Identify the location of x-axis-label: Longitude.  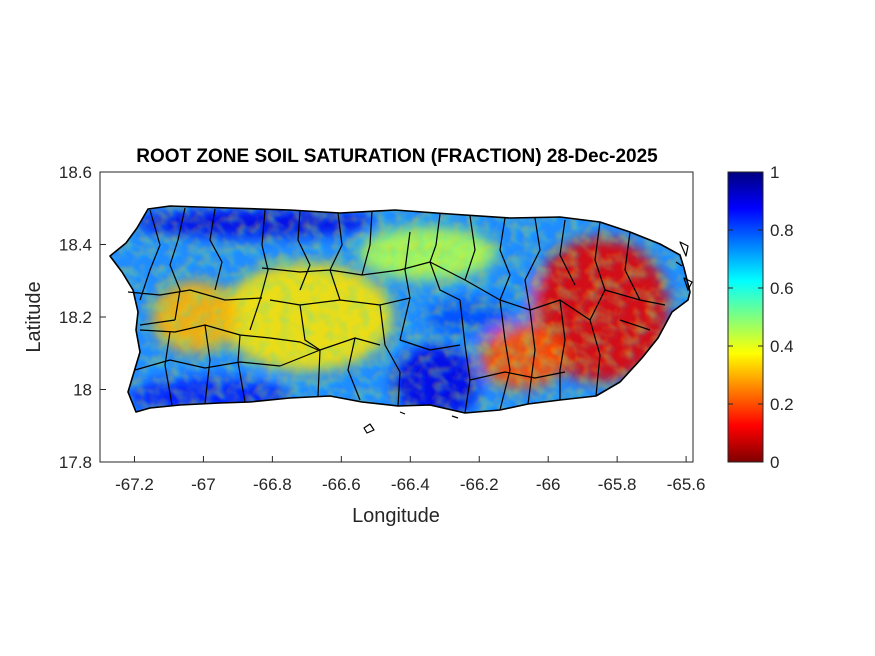
(396, 516).